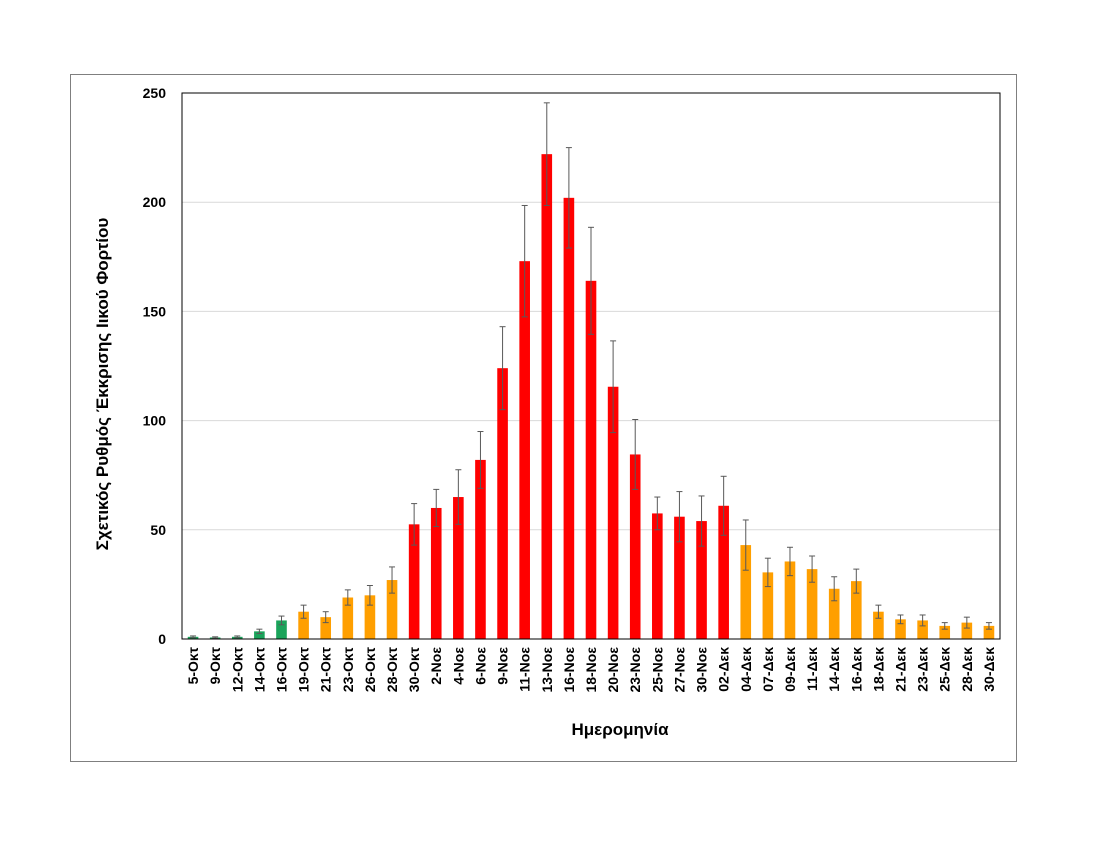  Describe the element at coordinates (856, 669) in the screenshot. I see `x-tick-label: 16-Δεκ` at that location.